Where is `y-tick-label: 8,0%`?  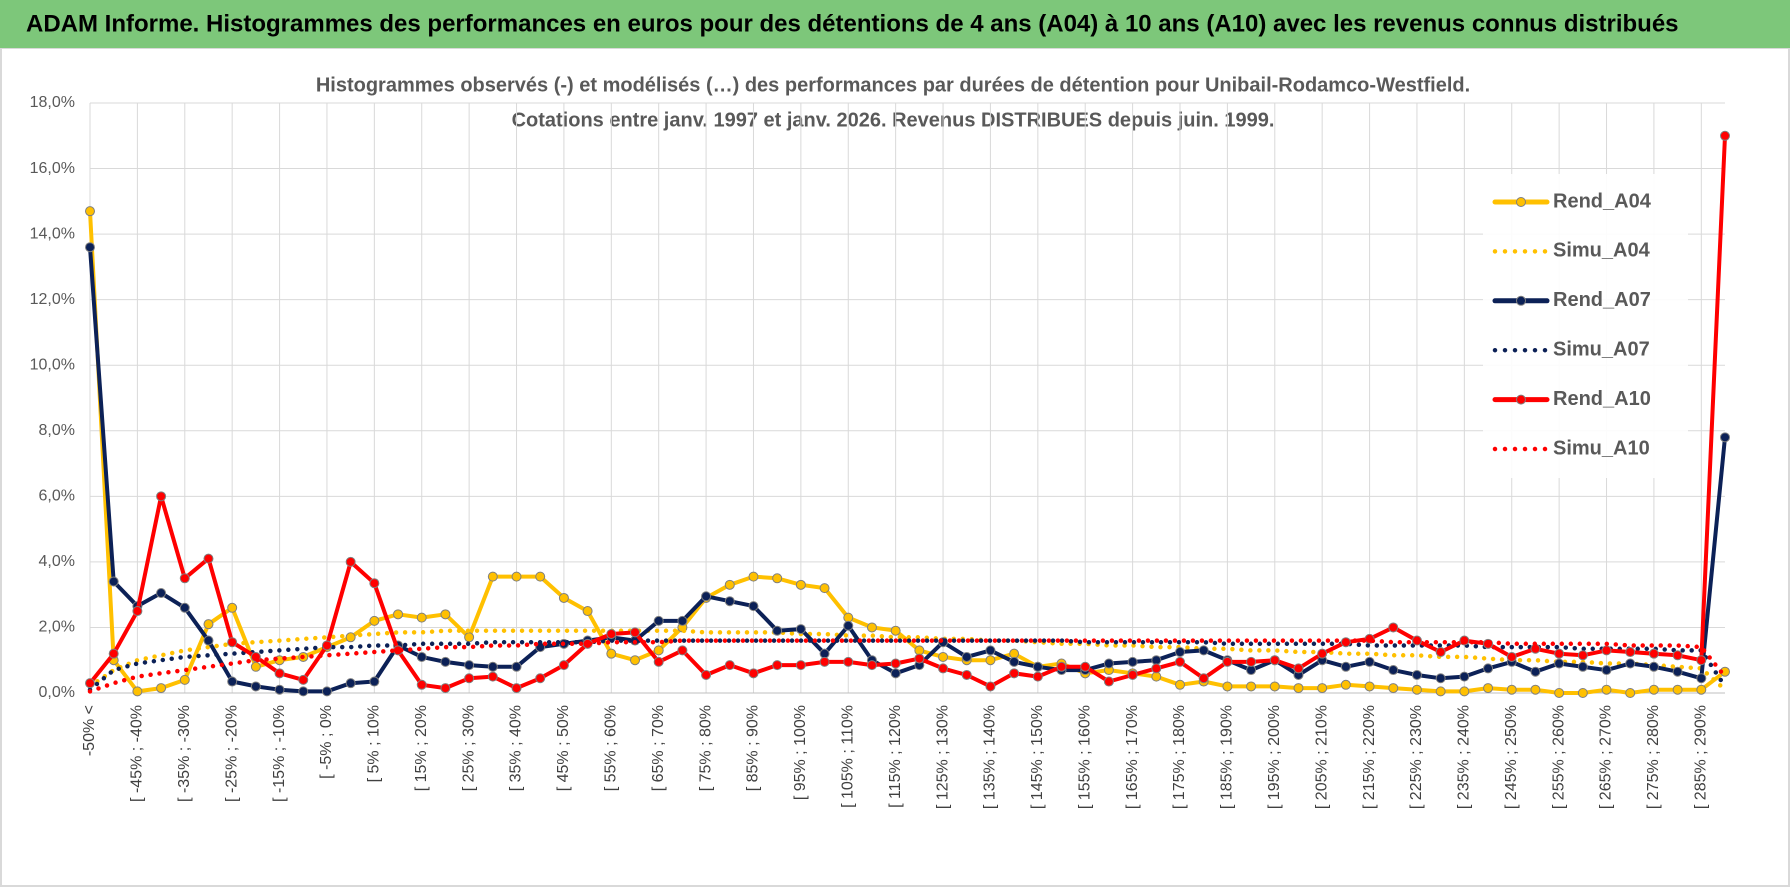
y-tick-label: 8,0% is located at coordinates (57, 430).